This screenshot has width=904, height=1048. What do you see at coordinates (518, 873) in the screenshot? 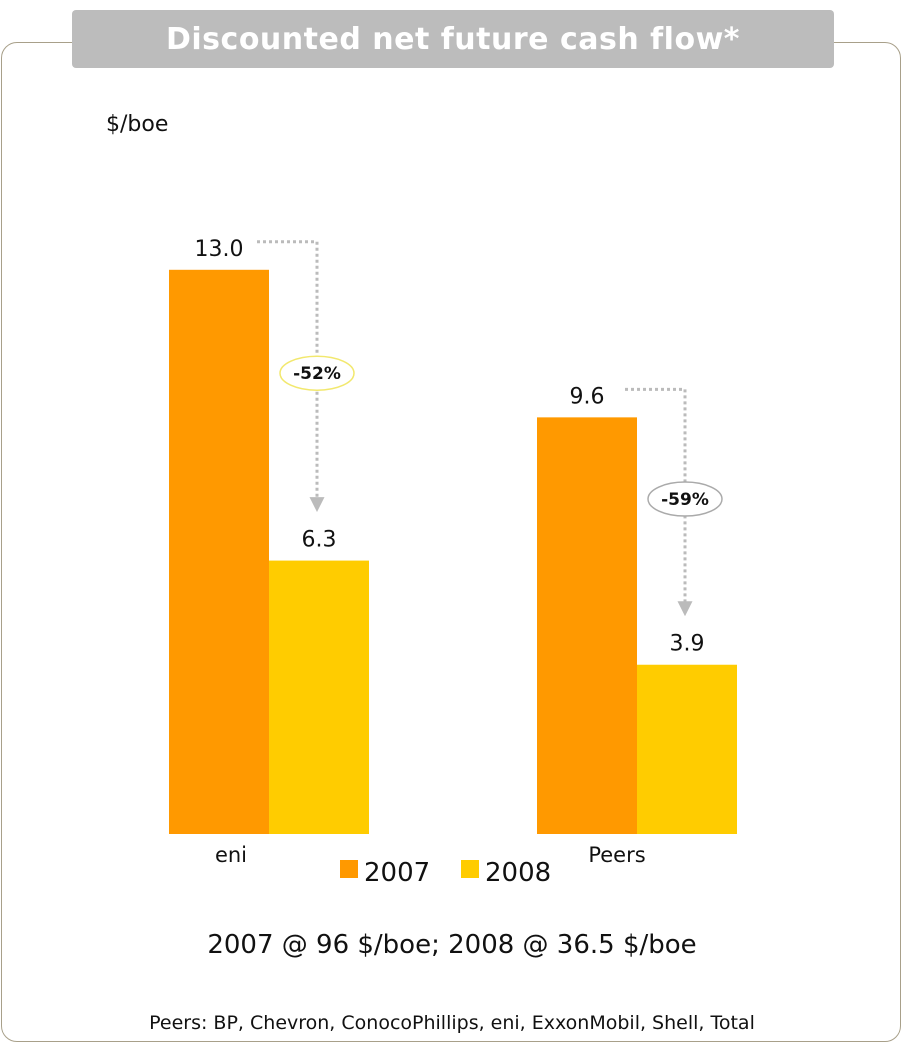
I see `legend-label-2008: 2008` at bounding box center [518, 873].